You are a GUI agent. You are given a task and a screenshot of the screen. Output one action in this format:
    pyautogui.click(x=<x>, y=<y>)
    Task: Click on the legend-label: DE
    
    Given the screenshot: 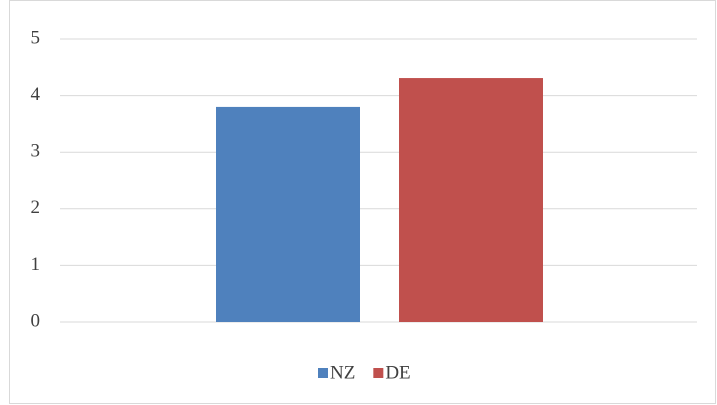 What is the action you would take?
    pyautogui.click(x=397, y=372)
    